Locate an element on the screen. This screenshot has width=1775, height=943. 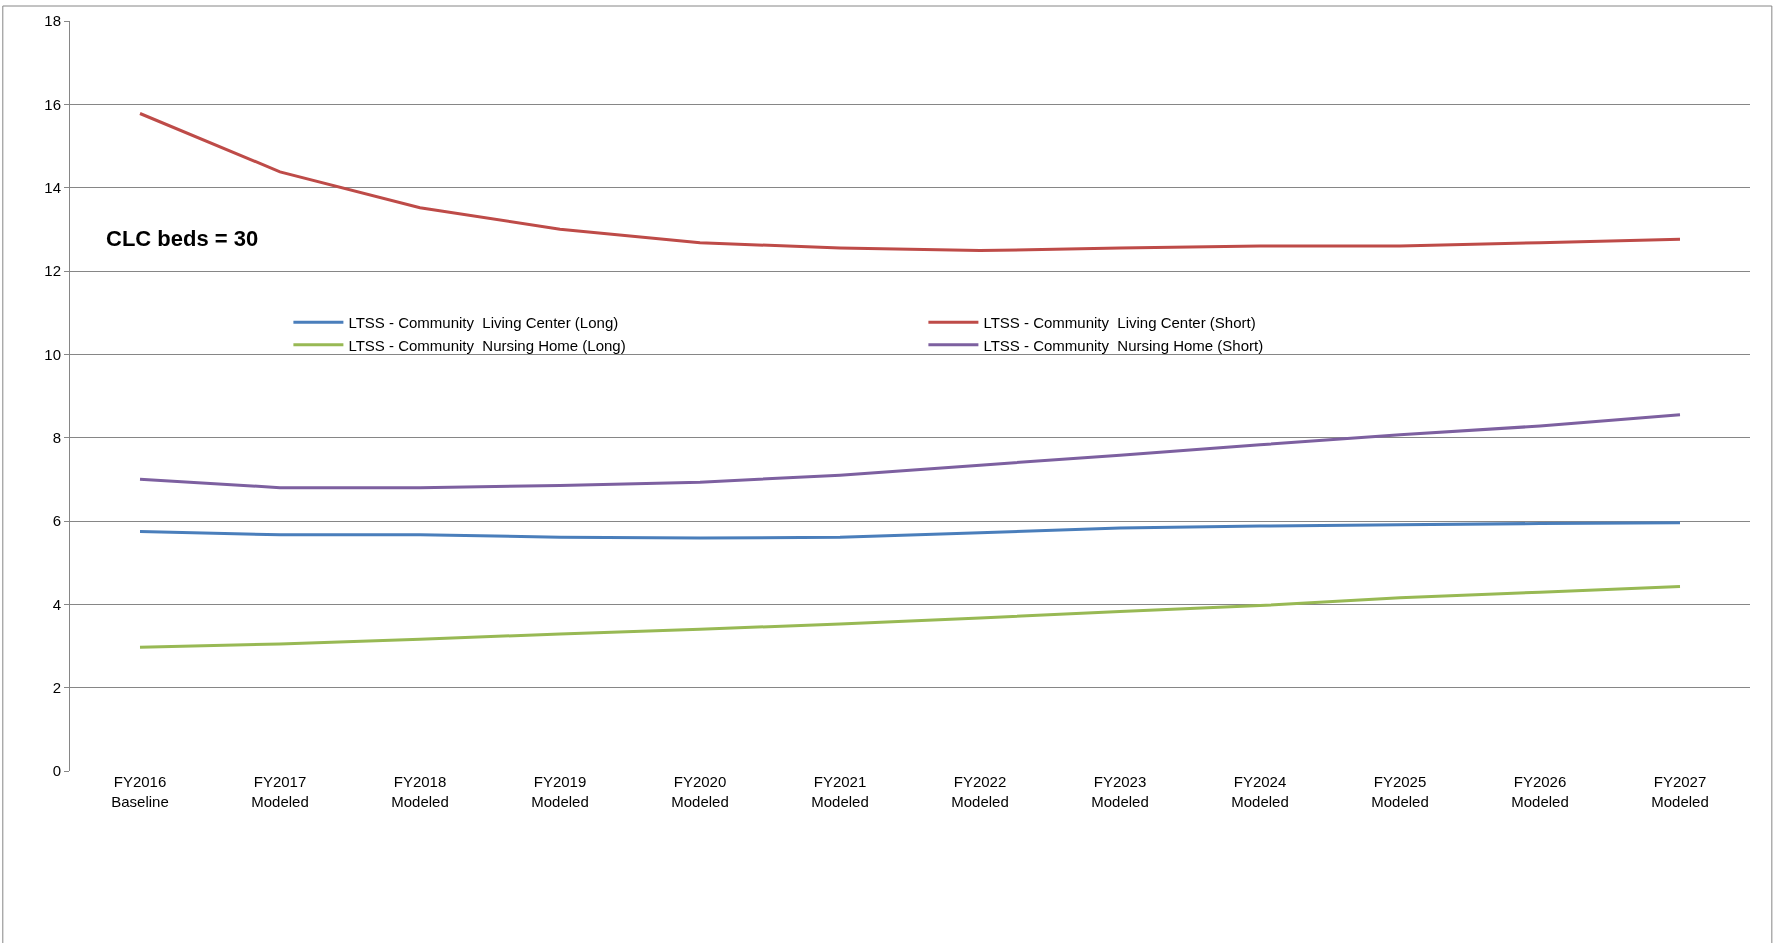
y-tick-label: 18 is located at coordinates (52, 21).